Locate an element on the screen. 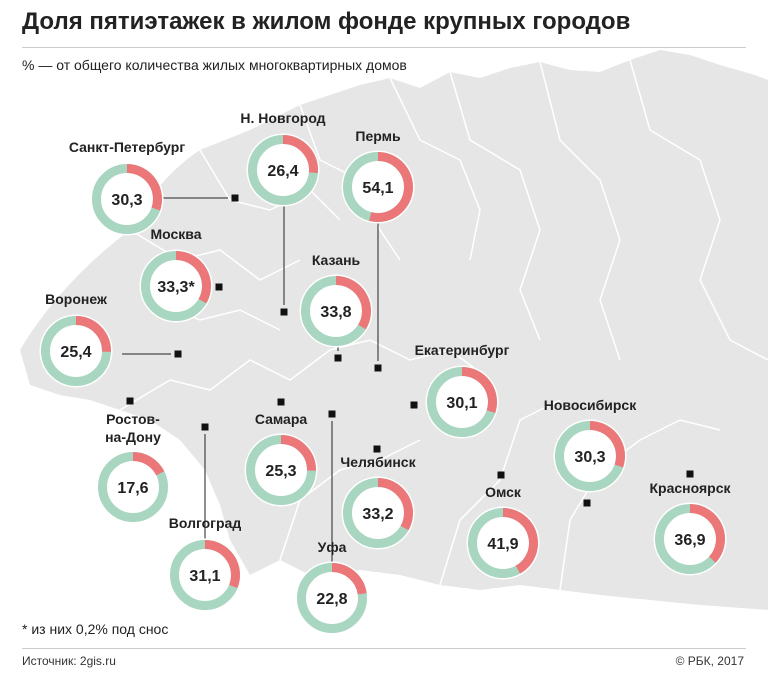 Image resolution: width=768 pixels, height=676 pixels. donut-12: 41,9 Омск is located at coordinates (503, 532).